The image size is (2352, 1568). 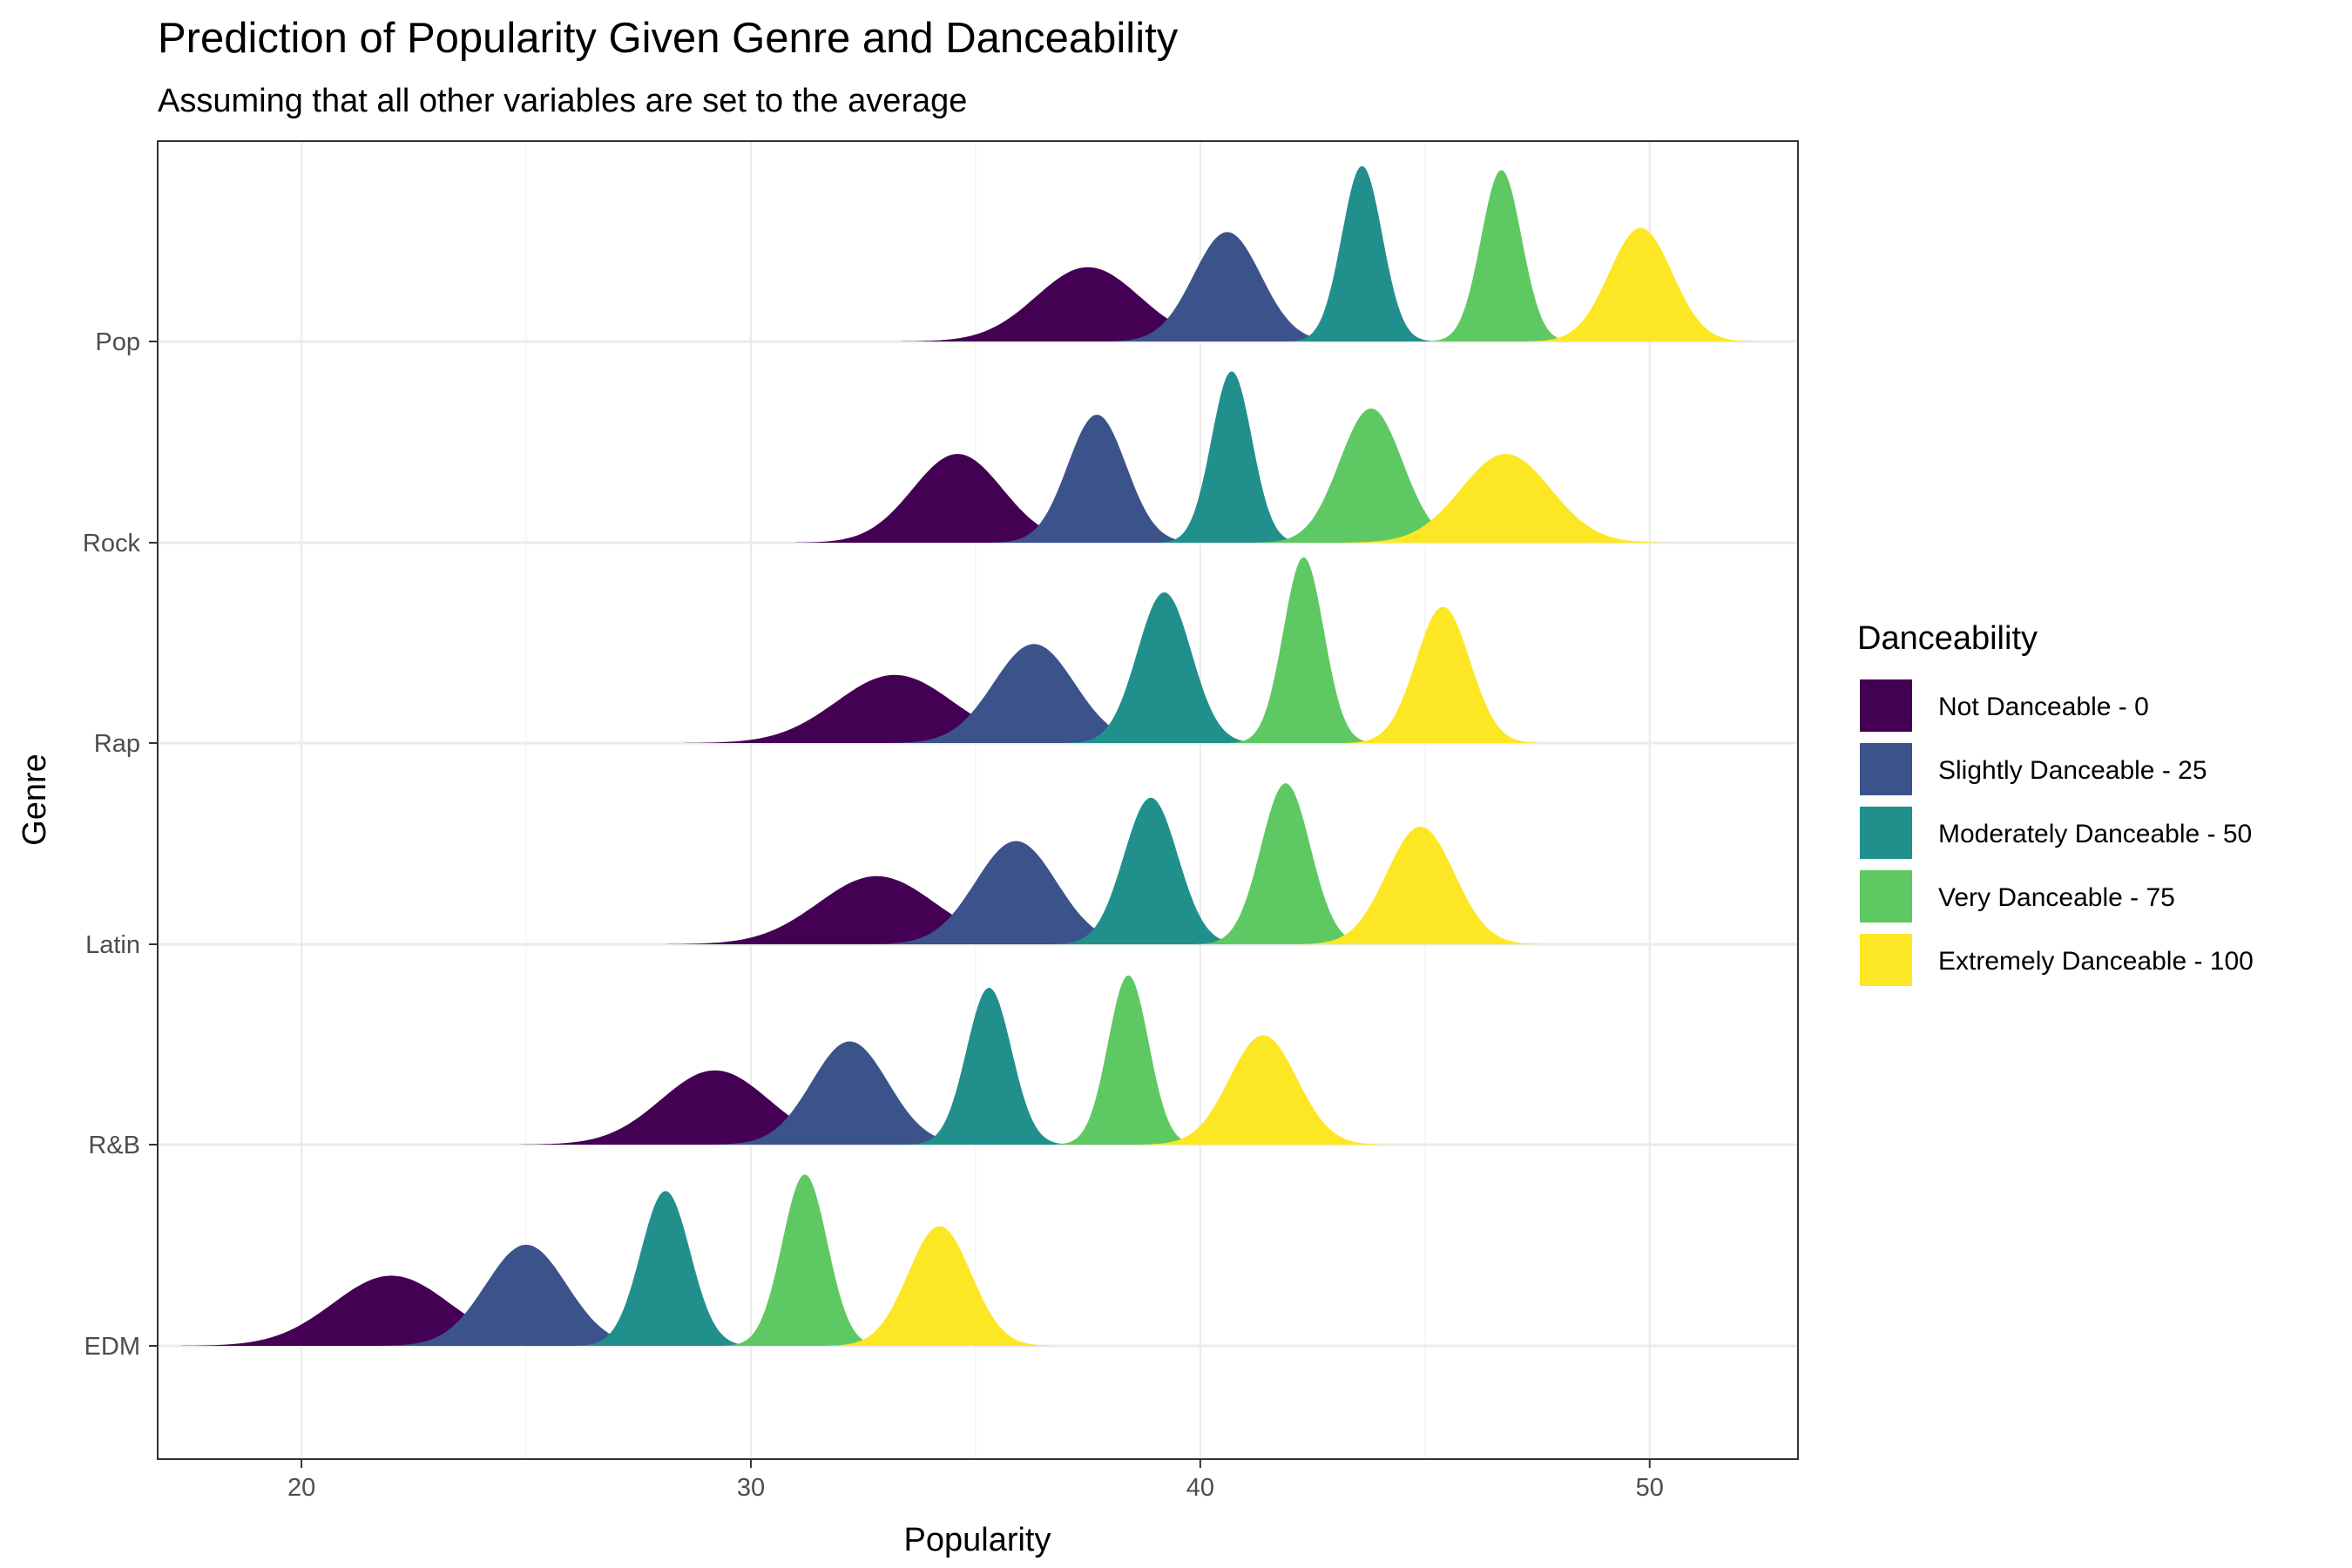 What do you see at coordinates (2095, 834) in the screenshot?
I see `legend-label: Moderately Danceable - 50` at bounding box center [2095, 834].